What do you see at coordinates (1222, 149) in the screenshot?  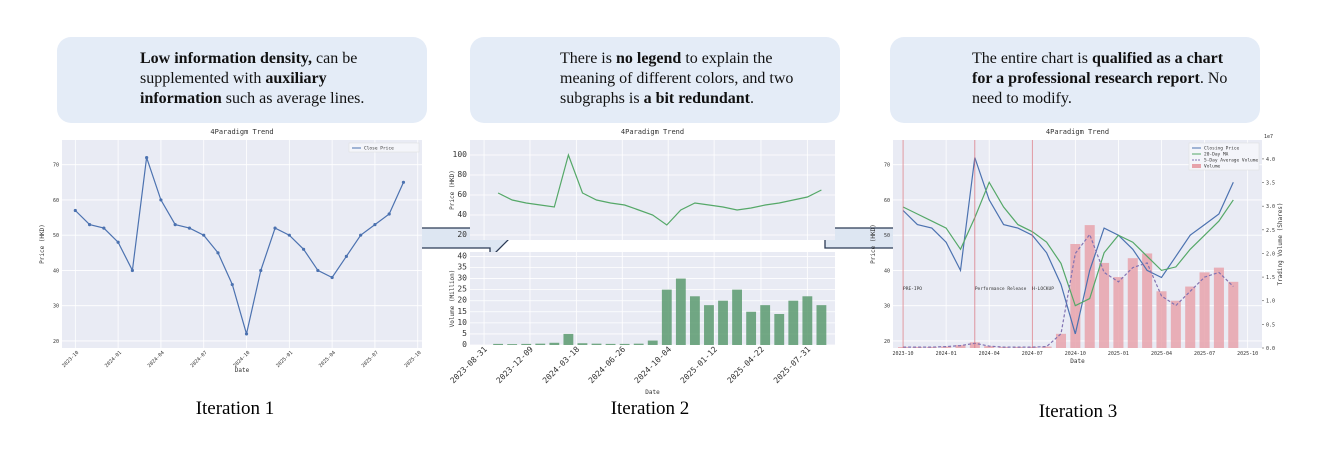 I see `legend-label: Closing Price` at bounding box center [1222, 149].